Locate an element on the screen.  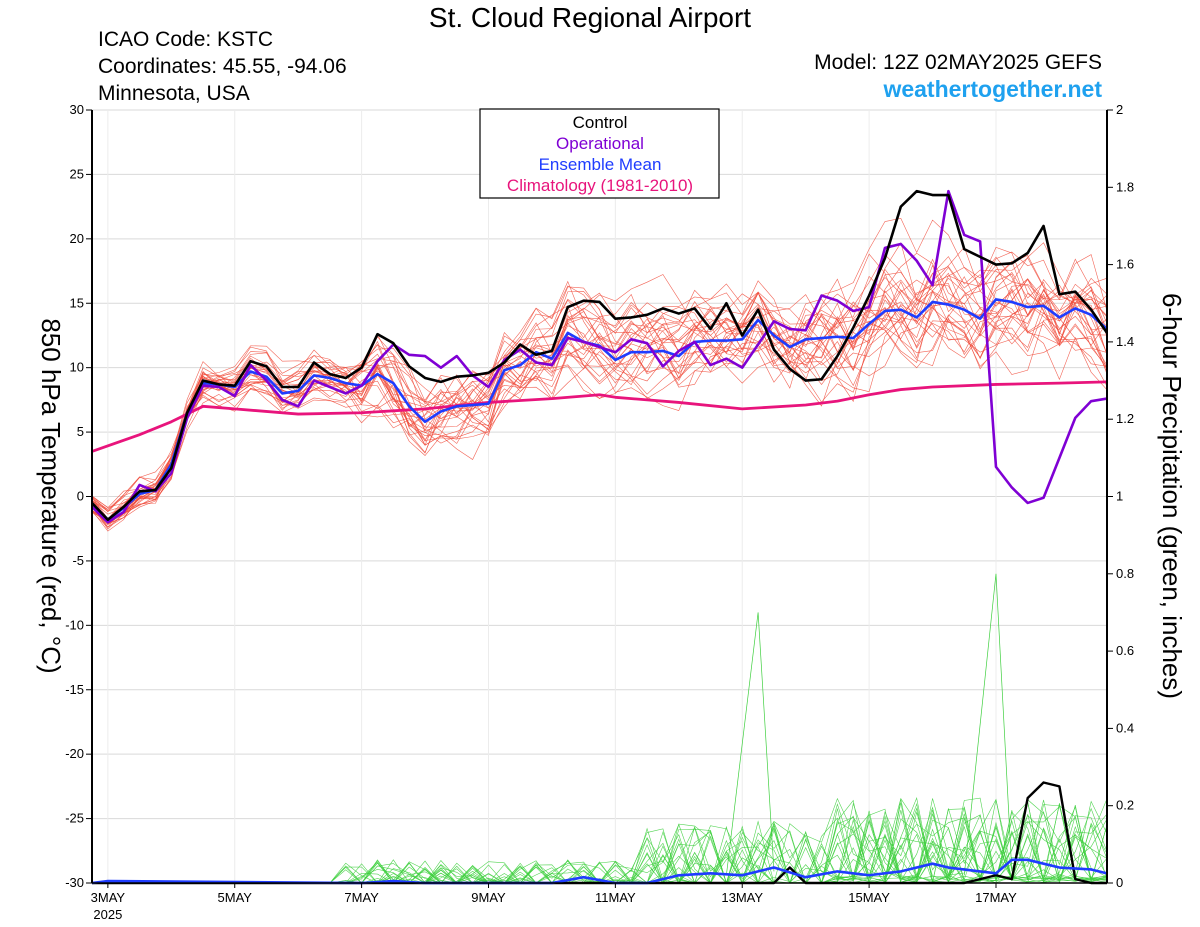
series-control-precipitation is located at coordinates (599, 833).